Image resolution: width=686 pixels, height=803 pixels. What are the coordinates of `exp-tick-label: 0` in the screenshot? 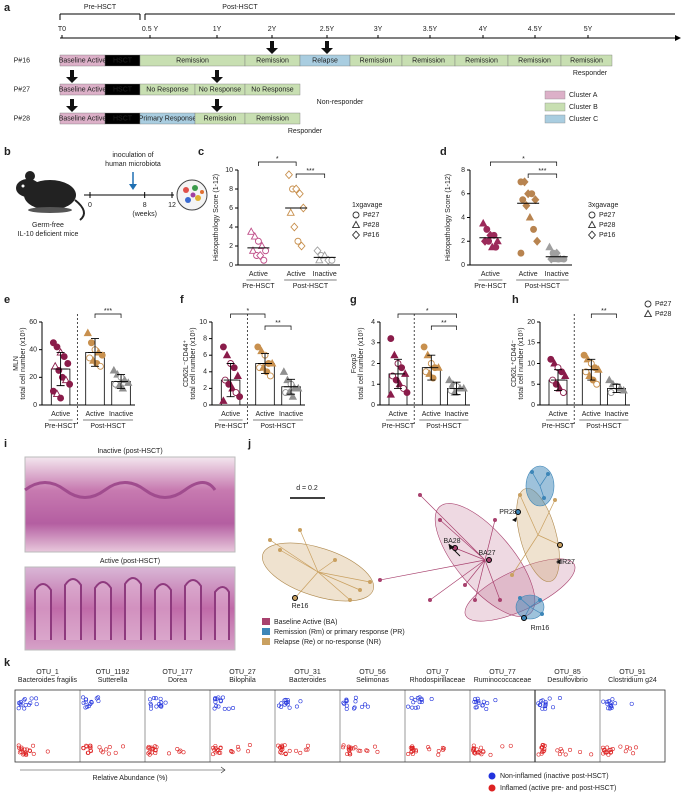 It's located at (90, 205).